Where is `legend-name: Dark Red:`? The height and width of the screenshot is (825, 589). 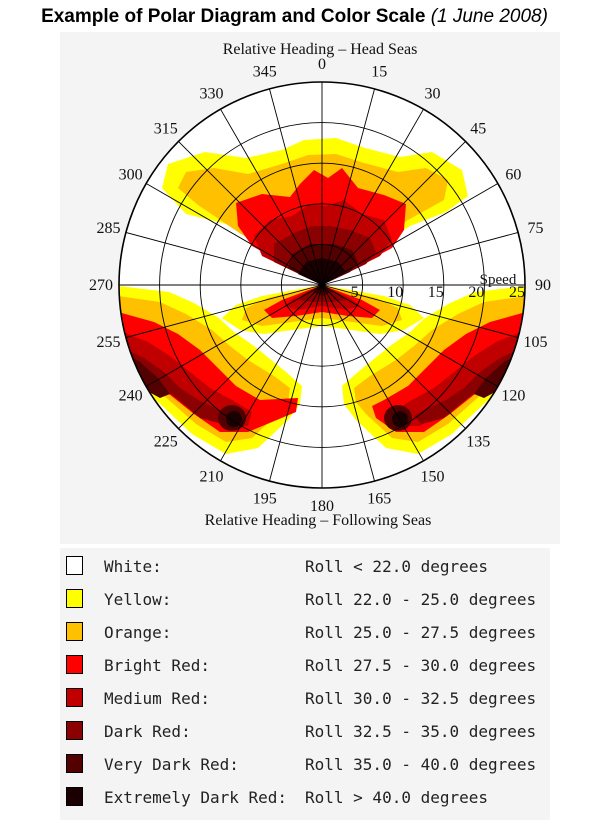
legend-name: Dark Red: is located at coordinates (147, 731).